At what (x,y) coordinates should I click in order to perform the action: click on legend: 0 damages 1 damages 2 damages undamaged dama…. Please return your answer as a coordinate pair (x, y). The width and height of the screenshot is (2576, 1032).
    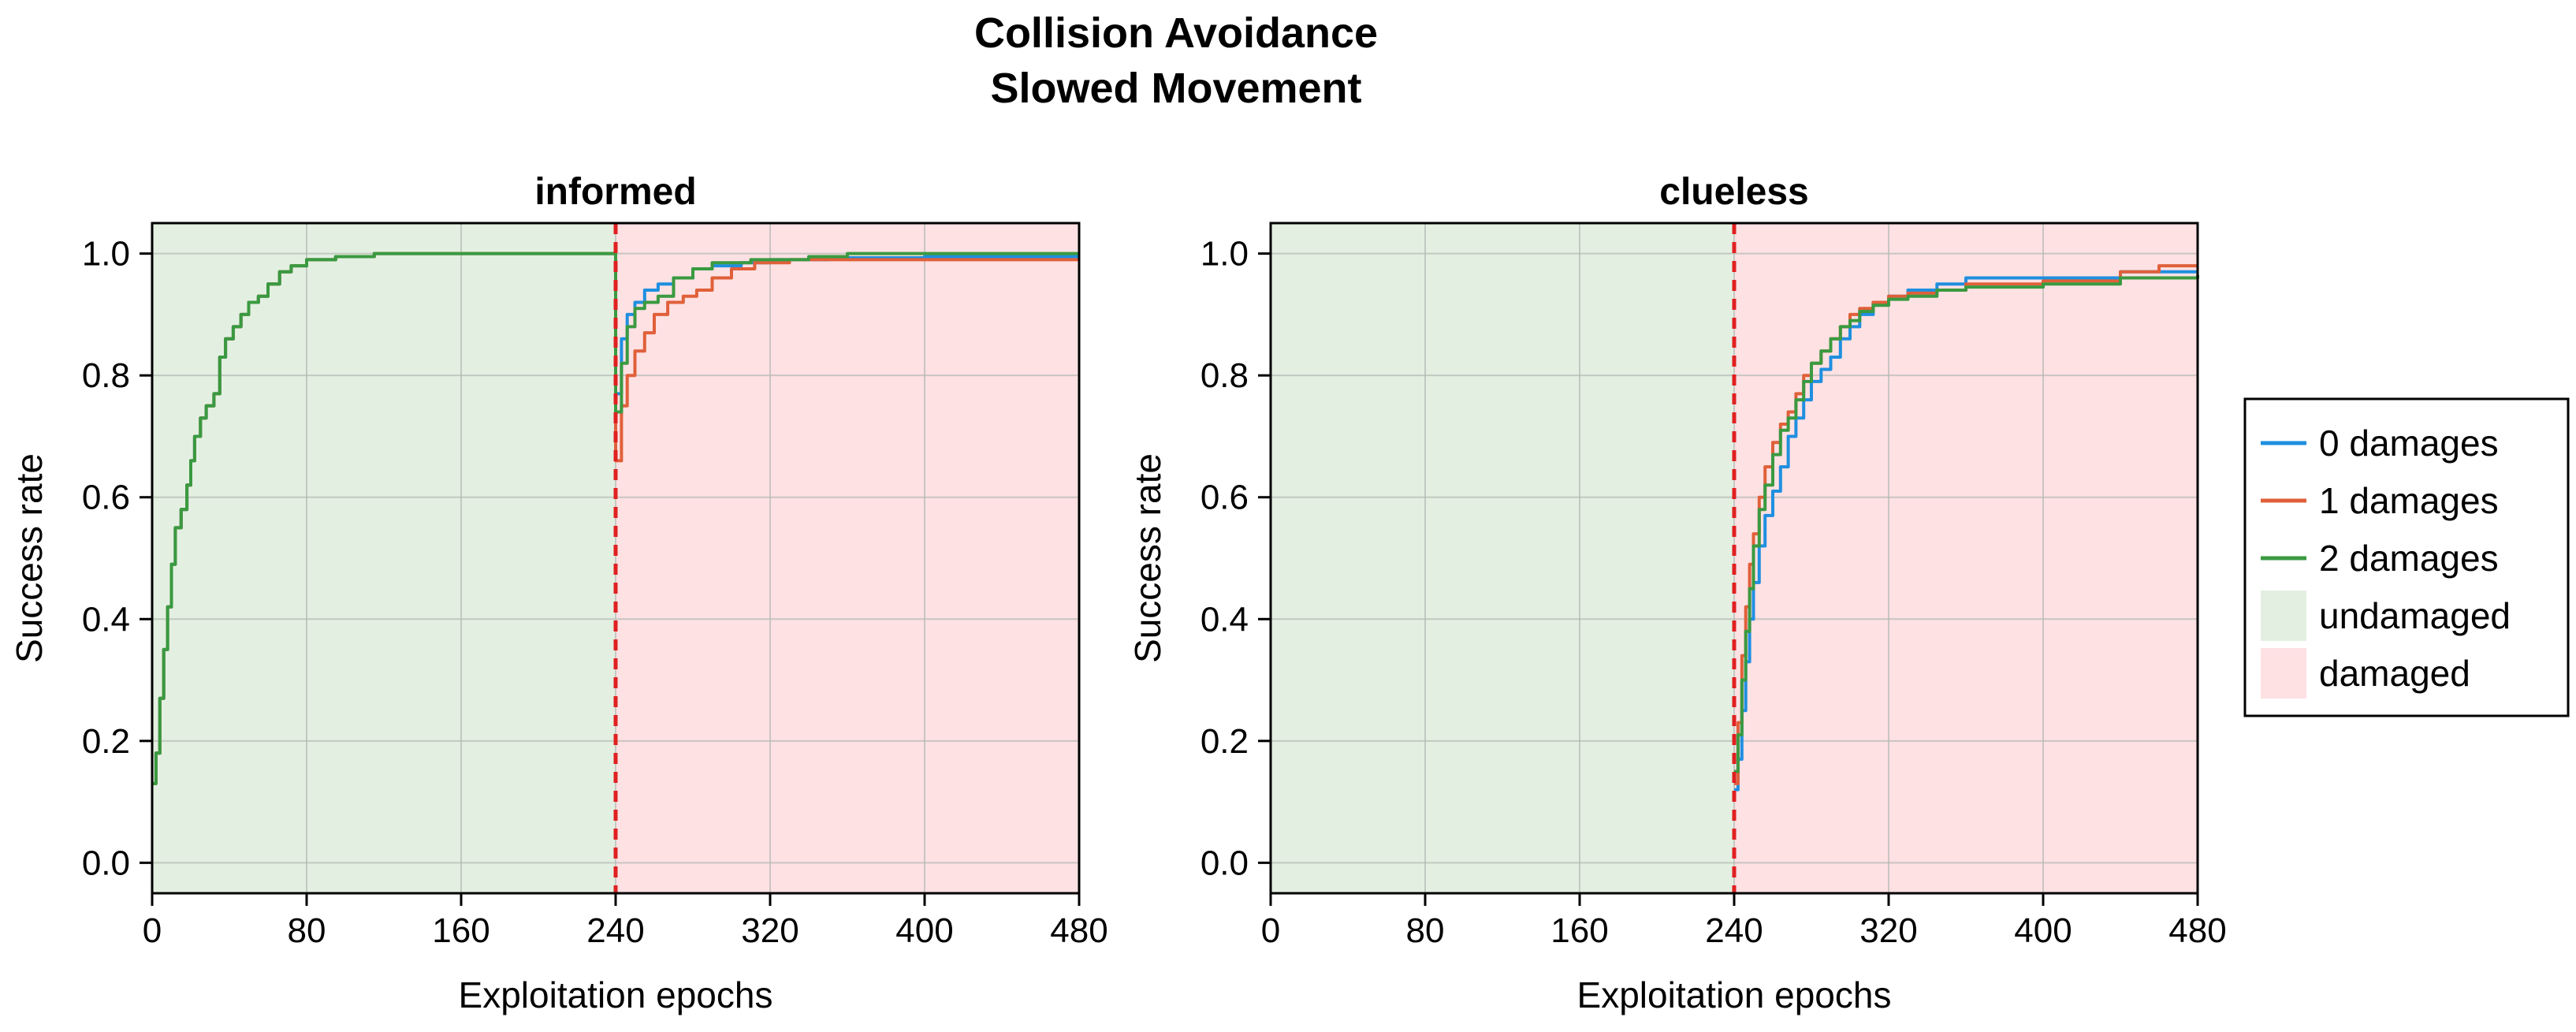
    Looking at the image, I should click on (2406, 557).